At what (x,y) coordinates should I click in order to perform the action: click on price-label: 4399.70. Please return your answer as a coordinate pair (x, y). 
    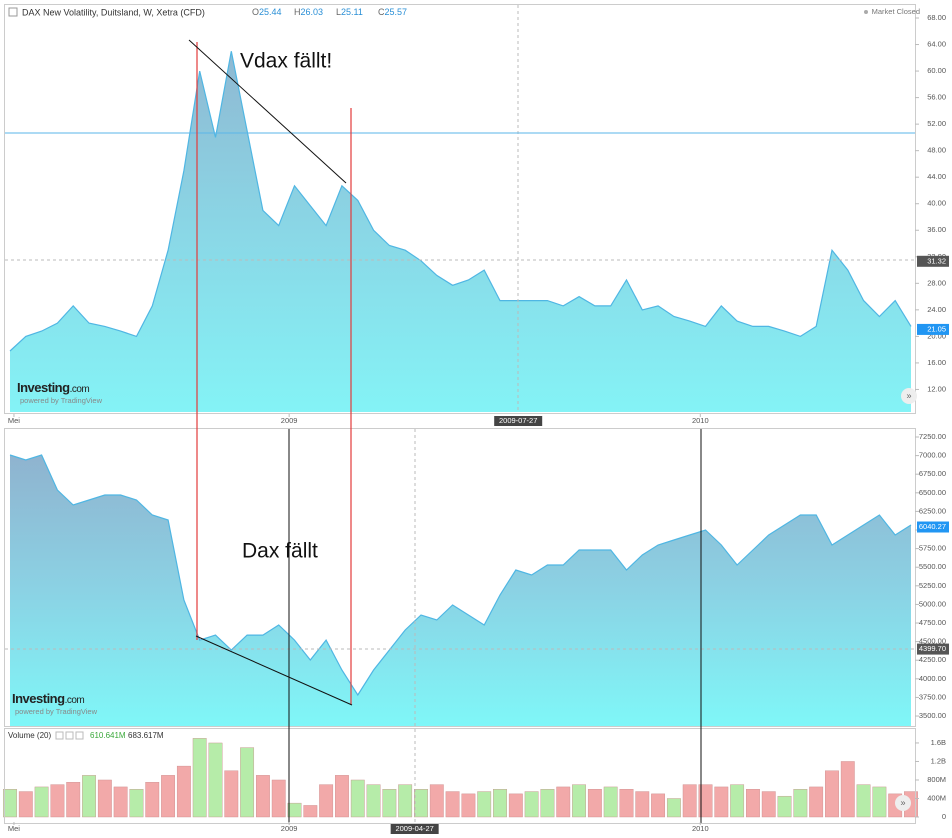
    Looking at the image, I should click on (932, 648).